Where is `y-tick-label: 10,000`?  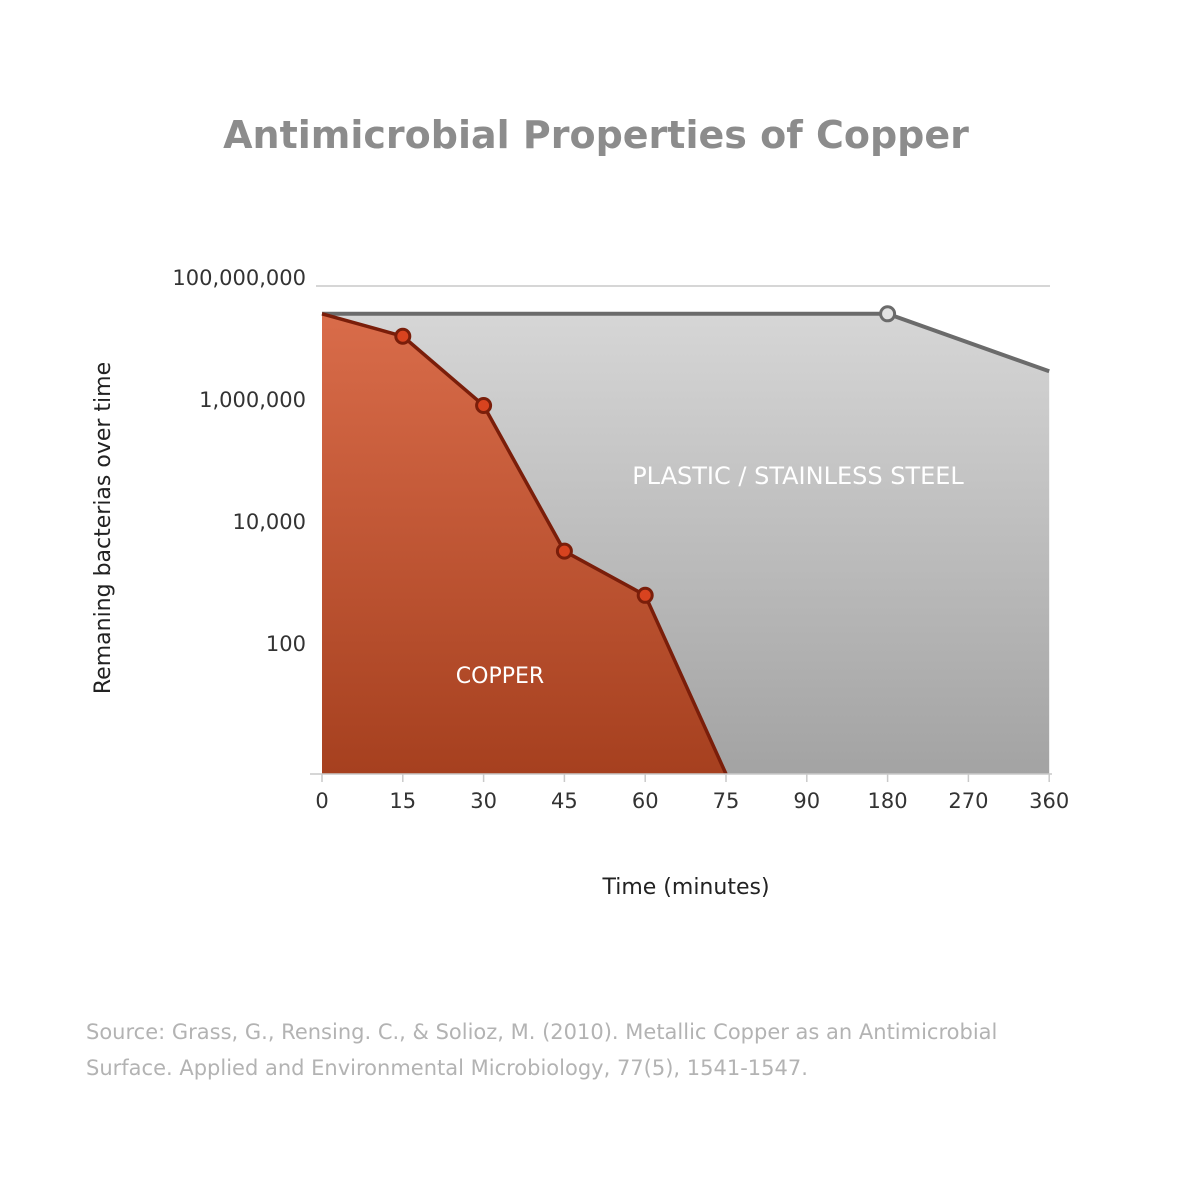 y-tick-label: 10,000 is located at coordinates (269, 522).